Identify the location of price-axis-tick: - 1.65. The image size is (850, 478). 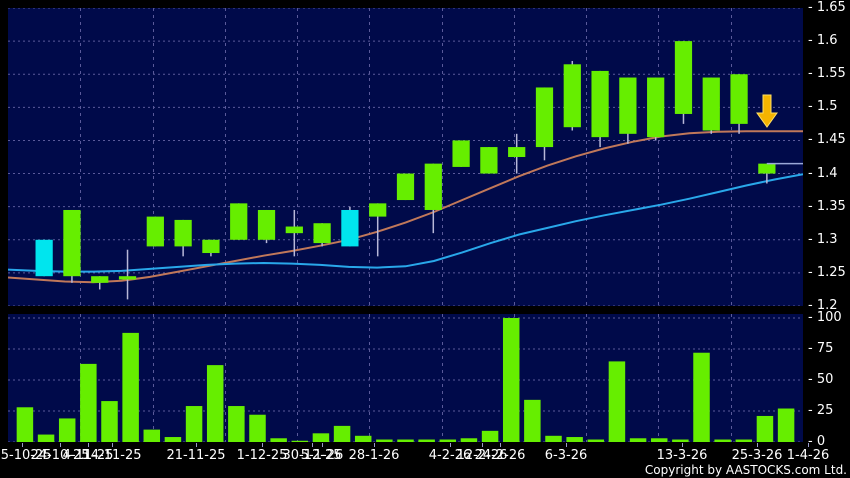
(827, 7).